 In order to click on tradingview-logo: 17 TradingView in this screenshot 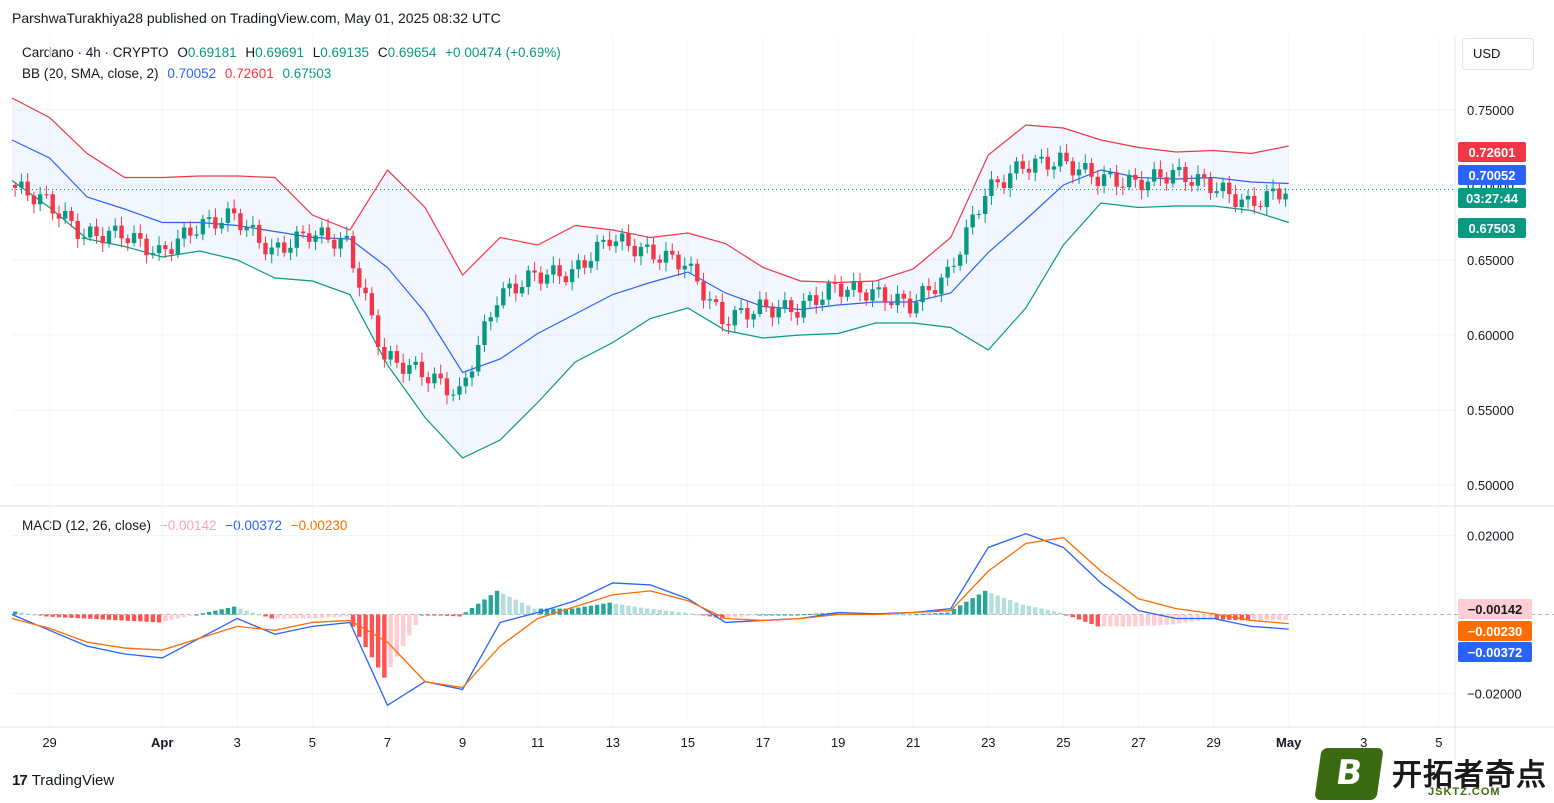, I will do `click(63, 780)`.